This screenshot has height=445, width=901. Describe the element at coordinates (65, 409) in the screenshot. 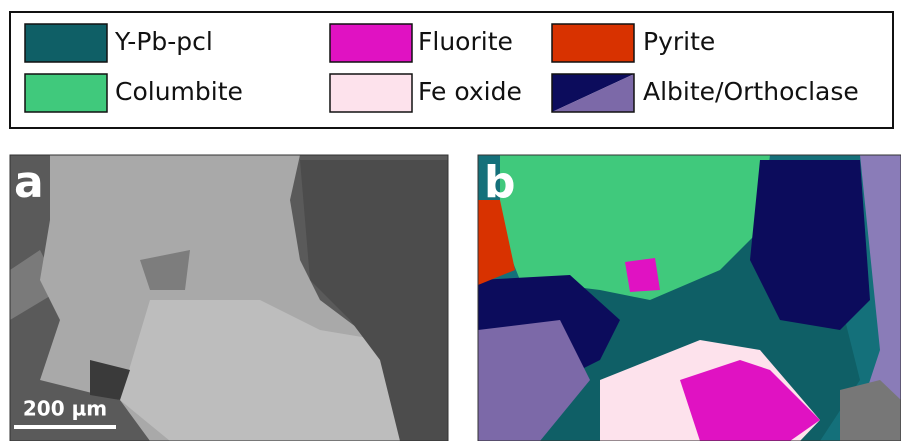

I see `scale-bar-label: 200 µm` at that location.